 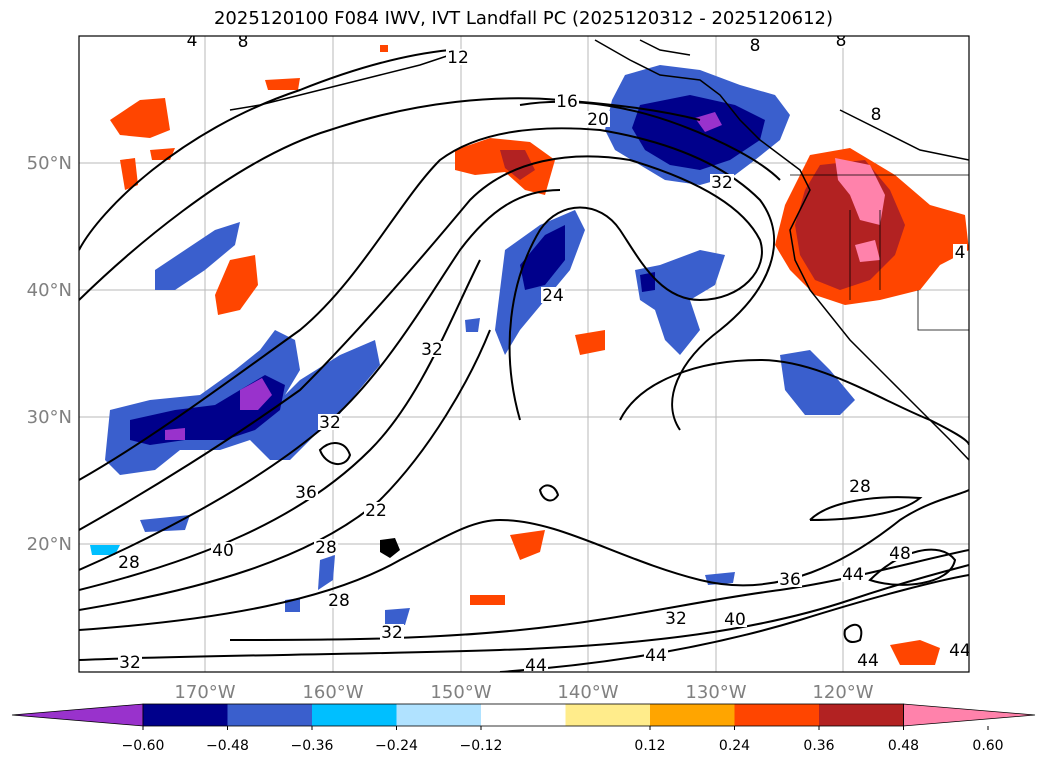 I want to click on extreme-positive-region, so click(x=867, y=251).